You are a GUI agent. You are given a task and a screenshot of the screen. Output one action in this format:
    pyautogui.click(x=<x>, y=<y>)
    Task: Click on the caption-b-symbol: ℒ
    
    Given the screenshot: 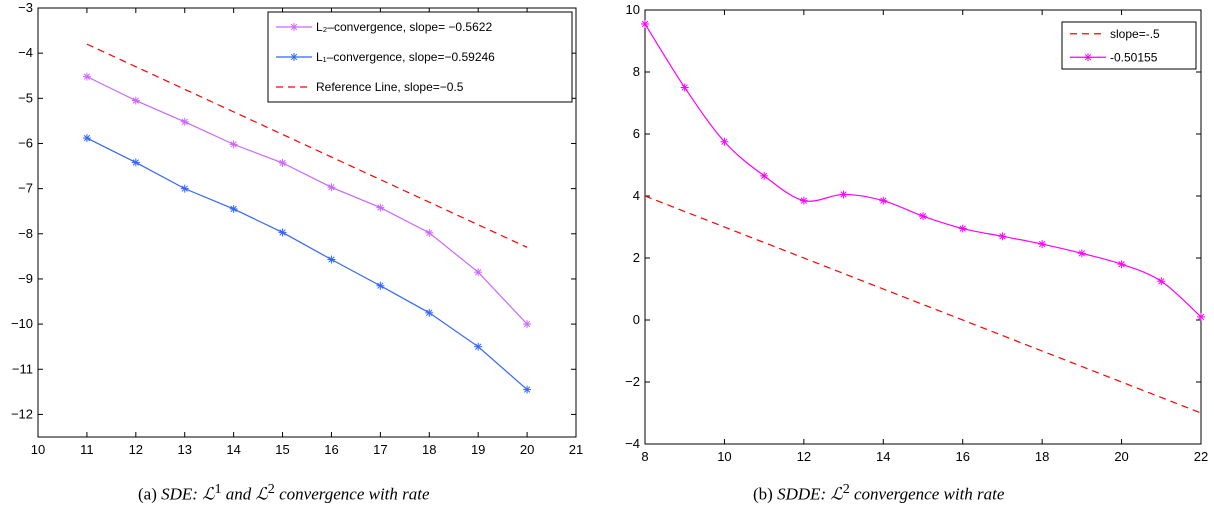 What is the action you would take?
    pyautogui.click(x=836, y=494)
    